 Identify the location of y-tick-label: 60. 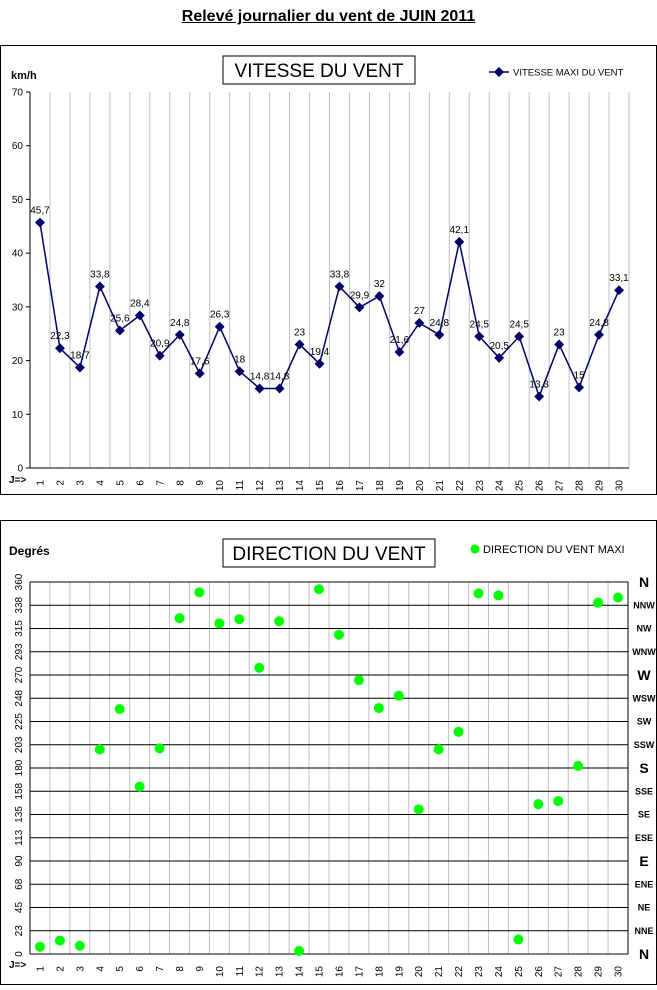
(18, 146).